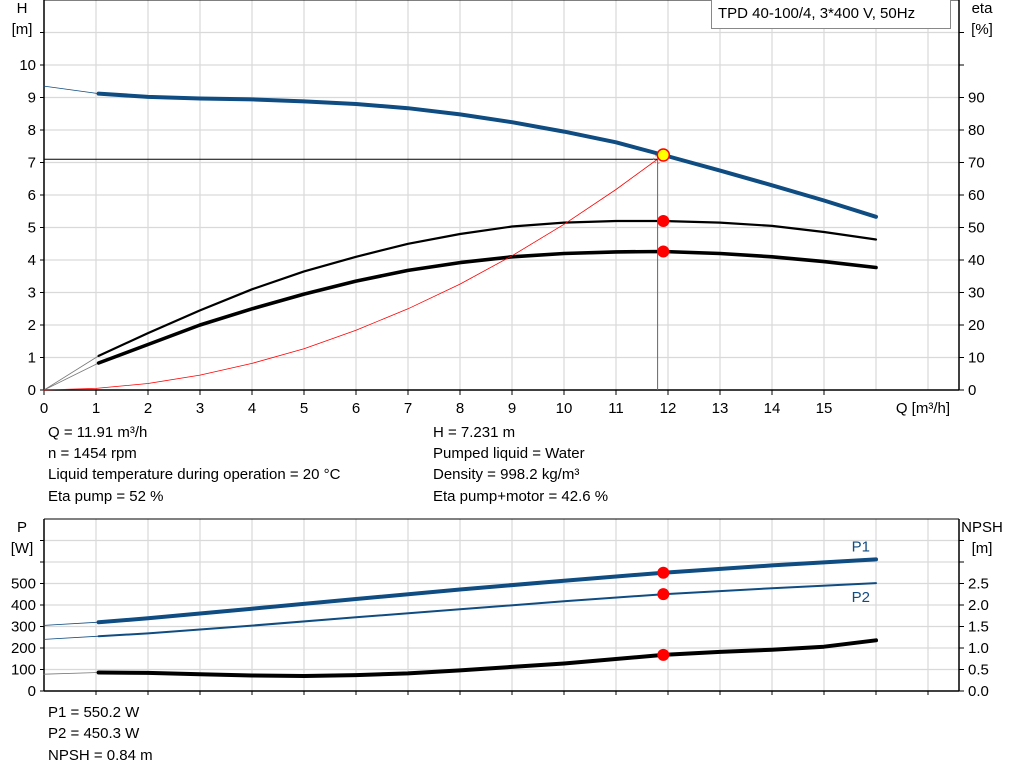 Image resolution: width=1024 pixels, height=781 pixels. What do you see at coordinates (982, 527) in the screenshot?
I see `y-axis-title-right: NPSH` at bounding box center [982, 527].